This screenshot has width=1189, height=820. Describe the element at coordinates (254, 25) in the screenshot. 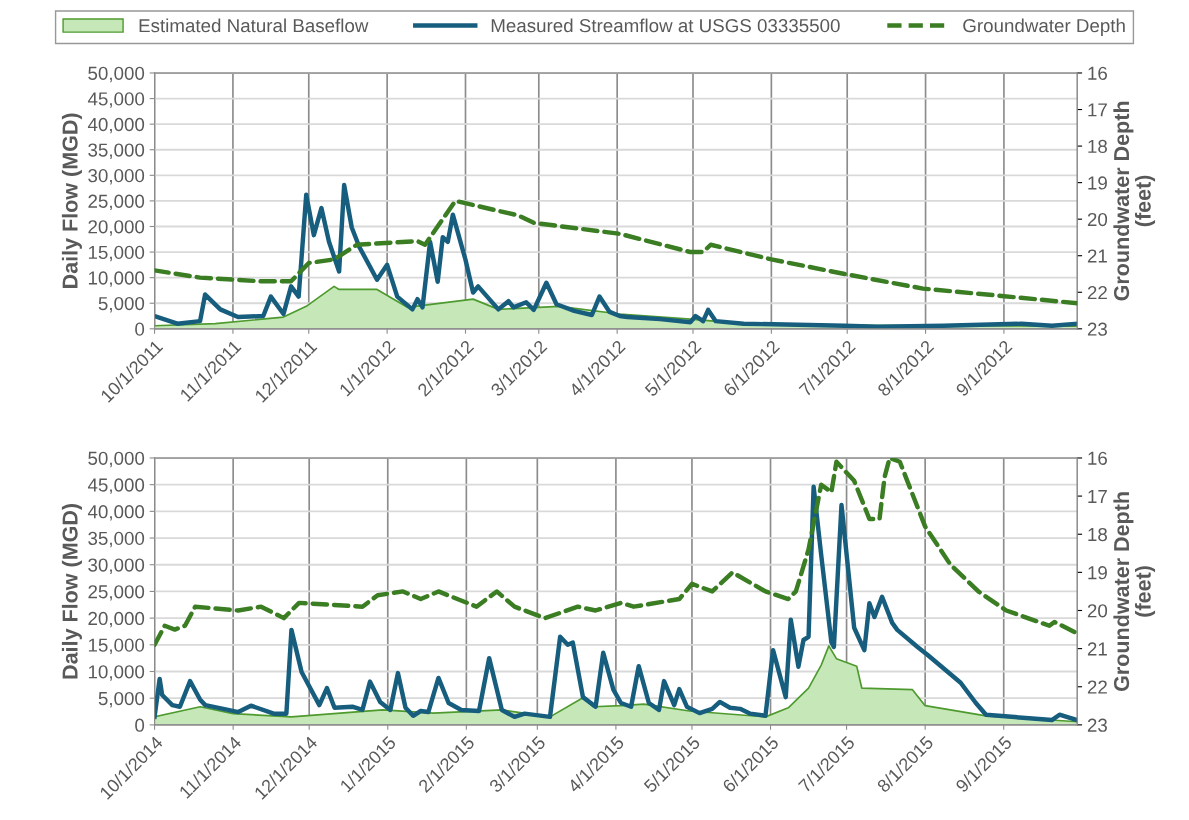

I see `legend-label: Estimated Natural Baseflow` at that location.